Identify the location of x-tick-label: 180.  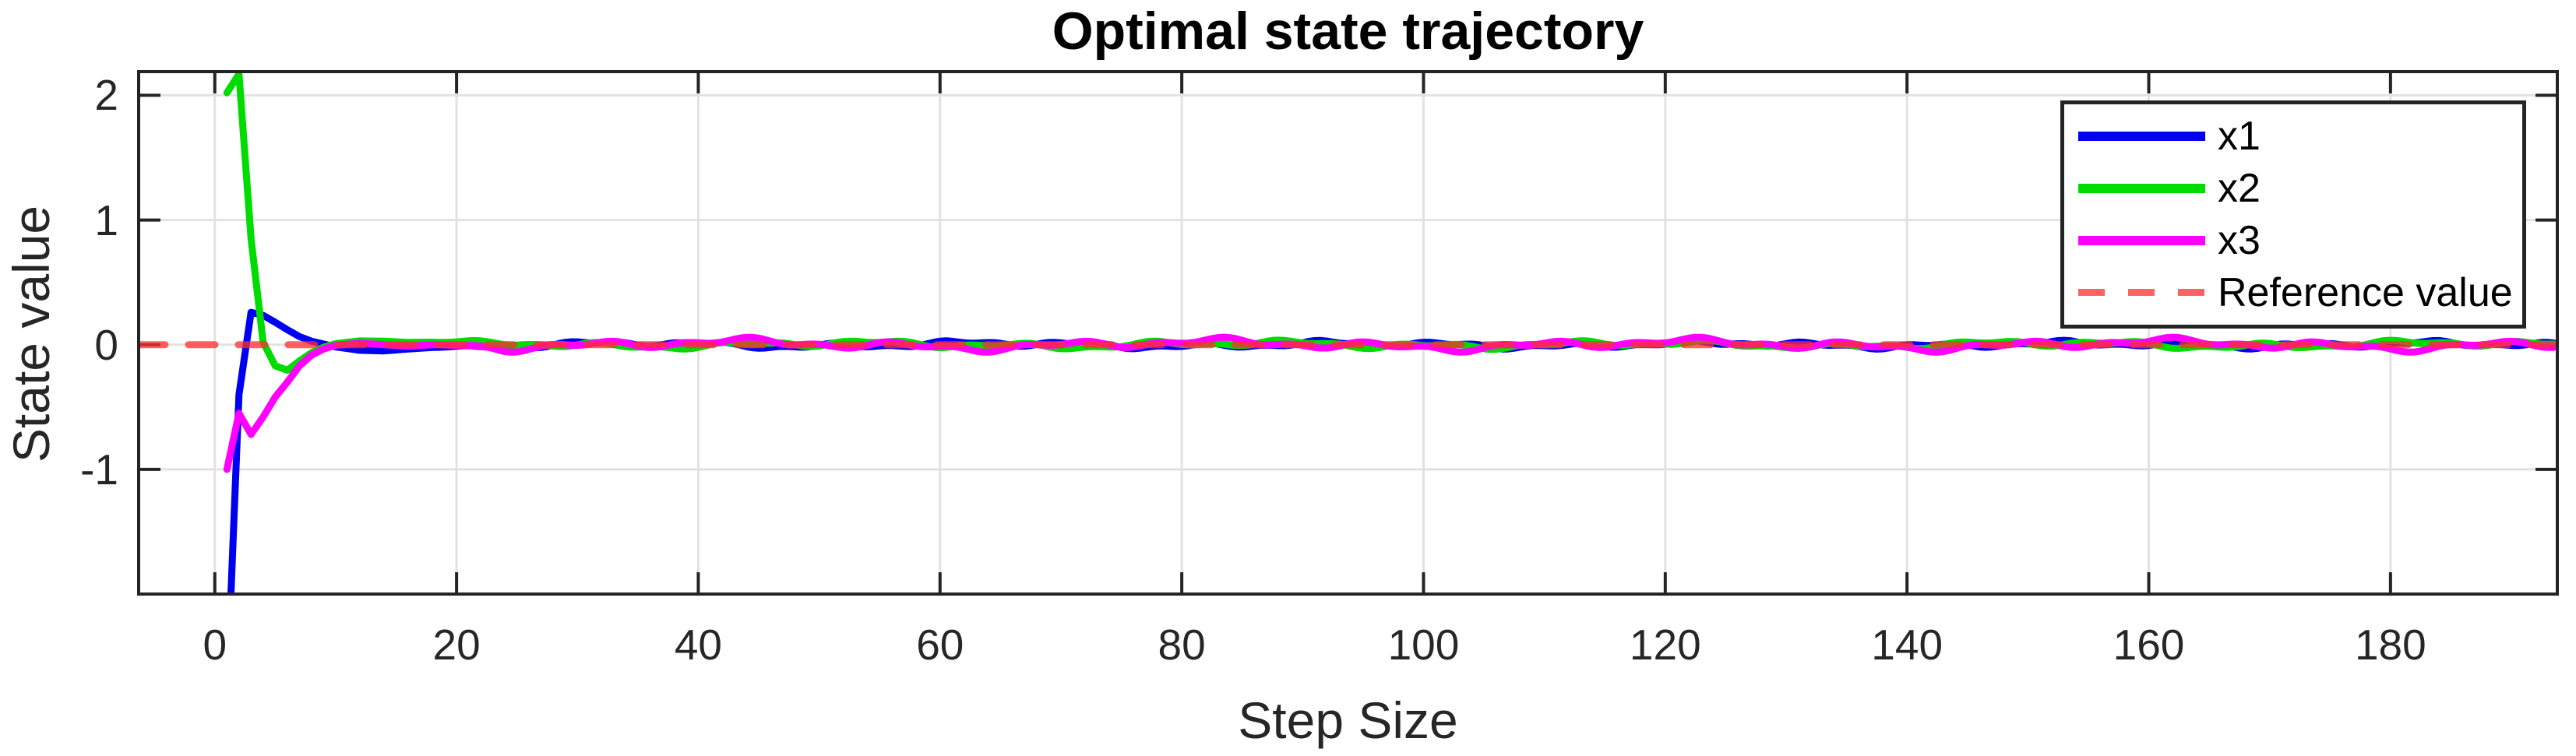
(2390, 645).